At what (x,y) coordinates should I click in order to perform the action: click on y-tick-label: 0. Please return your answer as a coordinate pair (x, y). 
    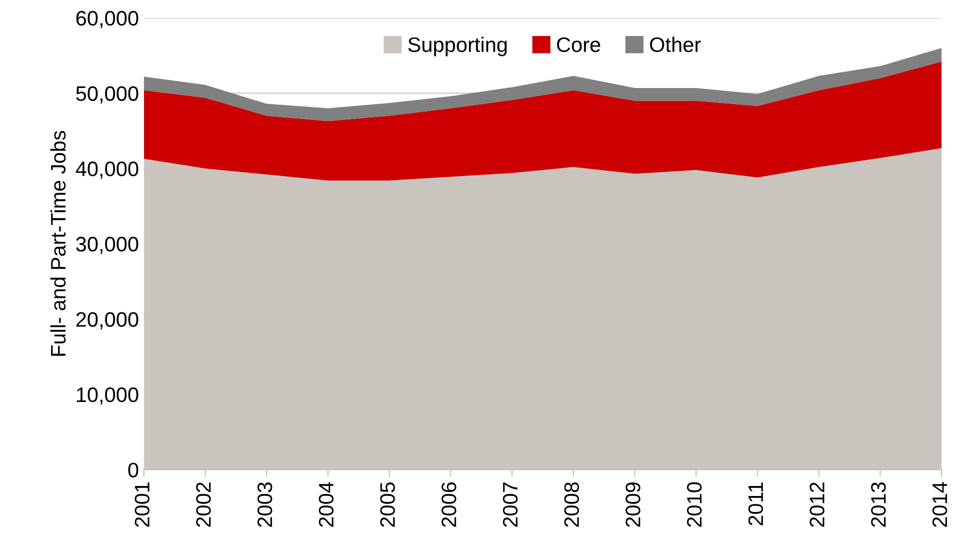
    Looking at the image, I should click on (133, 470).